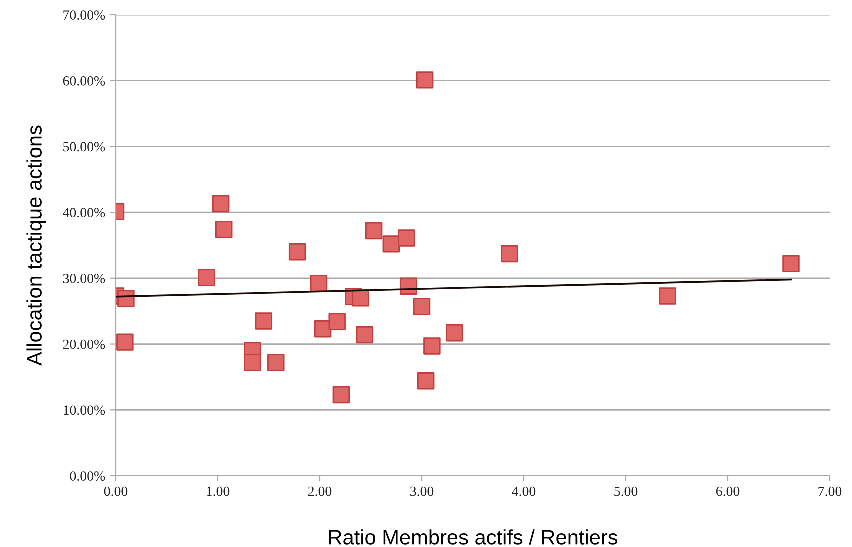 This screenshot has height=547, width=852. I want to click on y-tick-label: 60.00%, so click(84, 81).